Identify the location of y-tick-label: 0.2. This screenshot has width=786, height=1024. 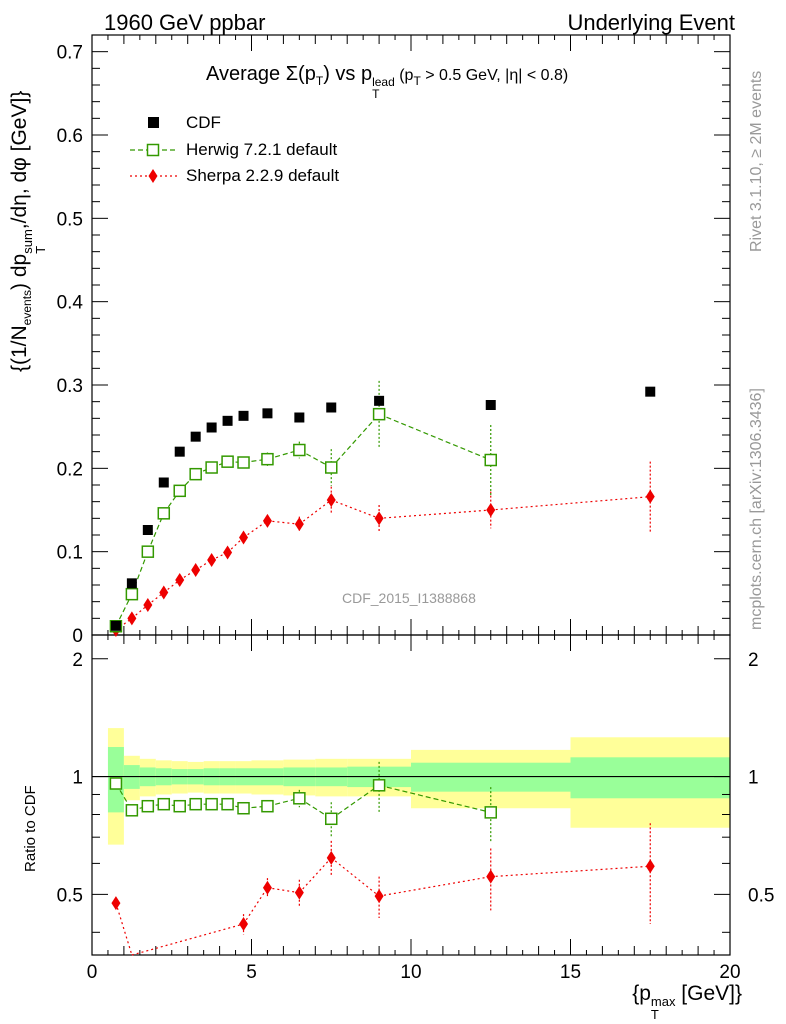
(70, 469).